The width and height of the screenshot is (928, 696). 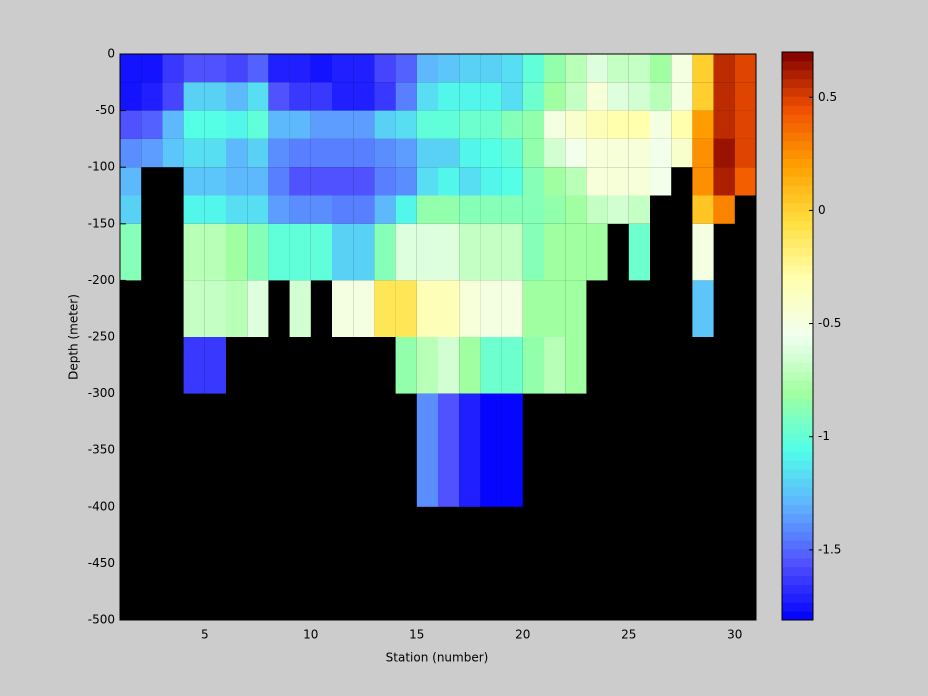 I want to click on y-tick-label: -250, so click(x=101, y=337).